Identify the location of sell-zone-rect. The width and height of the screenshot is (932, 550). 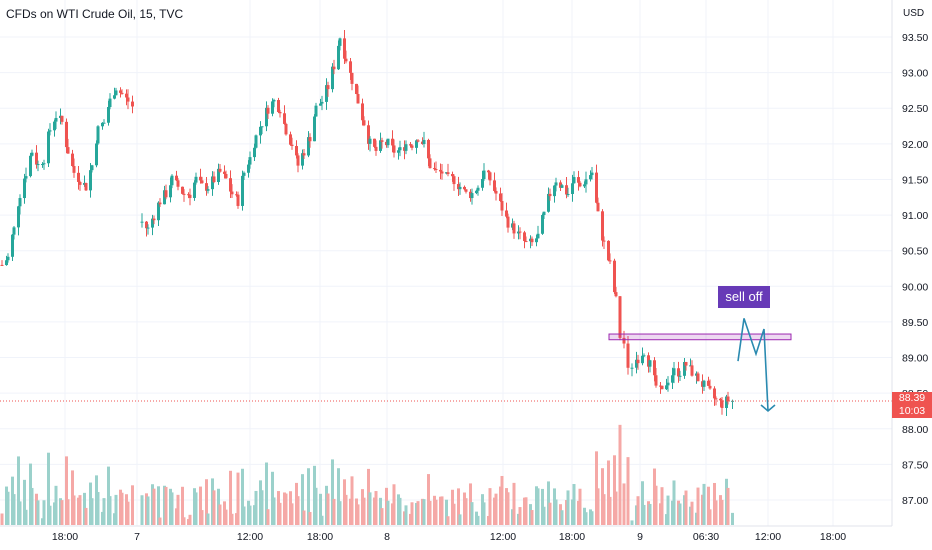
(700, 337).